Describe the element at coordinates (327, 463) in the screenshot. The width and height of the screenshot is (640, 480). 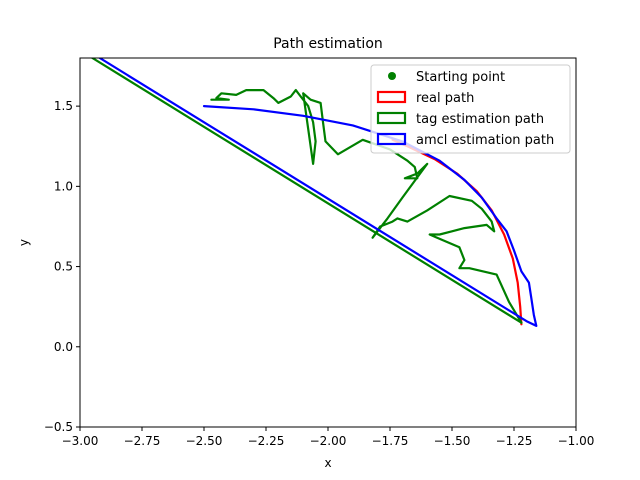
I see `x-axis-label: x` at that location.